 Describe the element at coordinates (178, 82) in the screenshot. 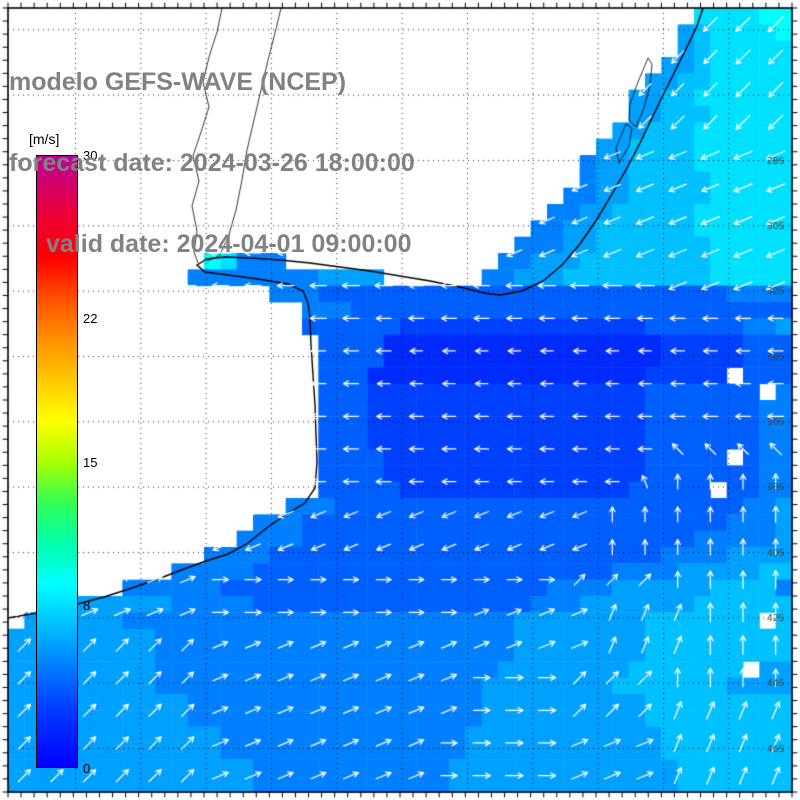

I see `model-title: modelo GEFS-WAVE (NCEP)` at that location.